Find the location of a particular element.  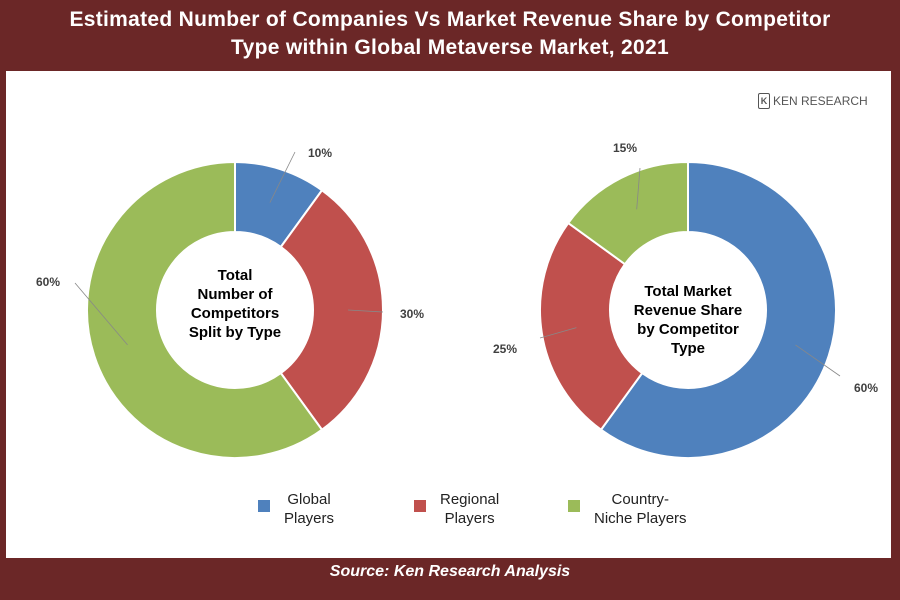

legend-swatch-blue is located at coordinates (264, 506).